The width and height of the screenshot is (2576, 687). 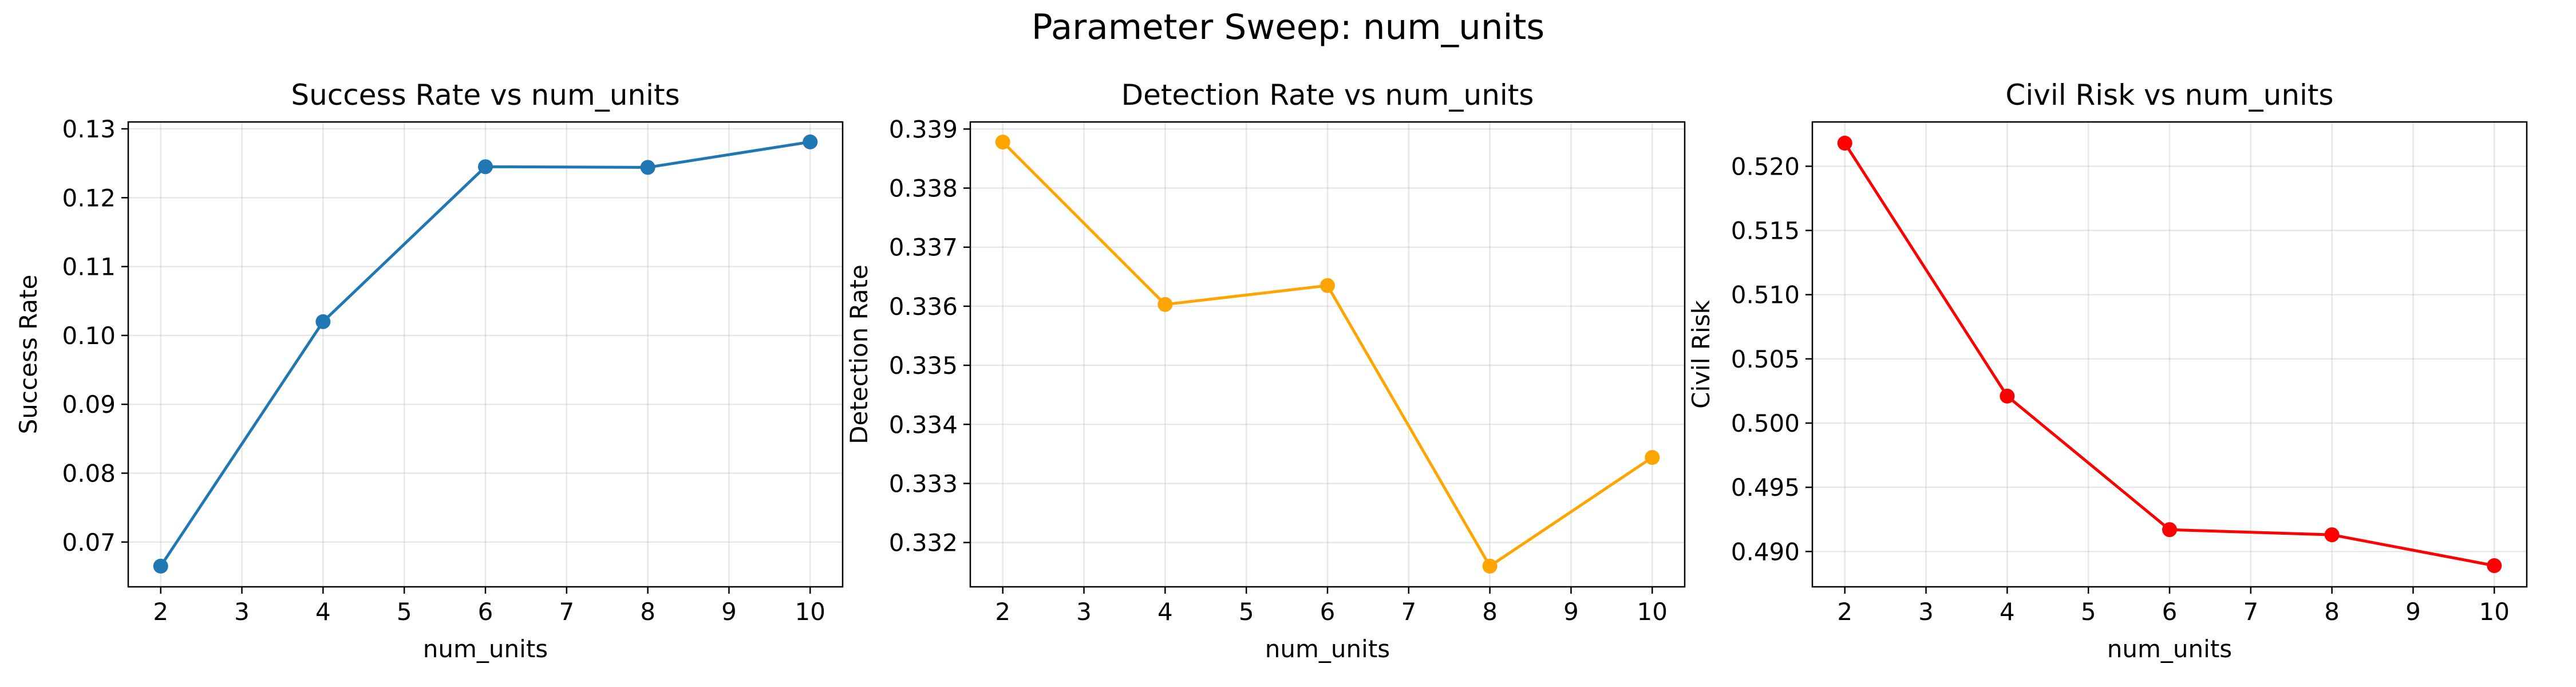 I want to click on civil-risk-x-axis-label: num_units, so click(x=2169, y=649).